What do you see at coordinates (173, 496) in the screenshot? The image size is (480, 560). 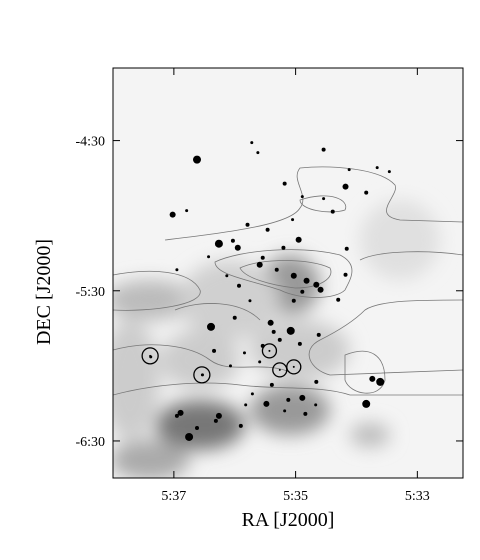 I see `x-tick-label: 5:37` at bounding box center [173, 496].